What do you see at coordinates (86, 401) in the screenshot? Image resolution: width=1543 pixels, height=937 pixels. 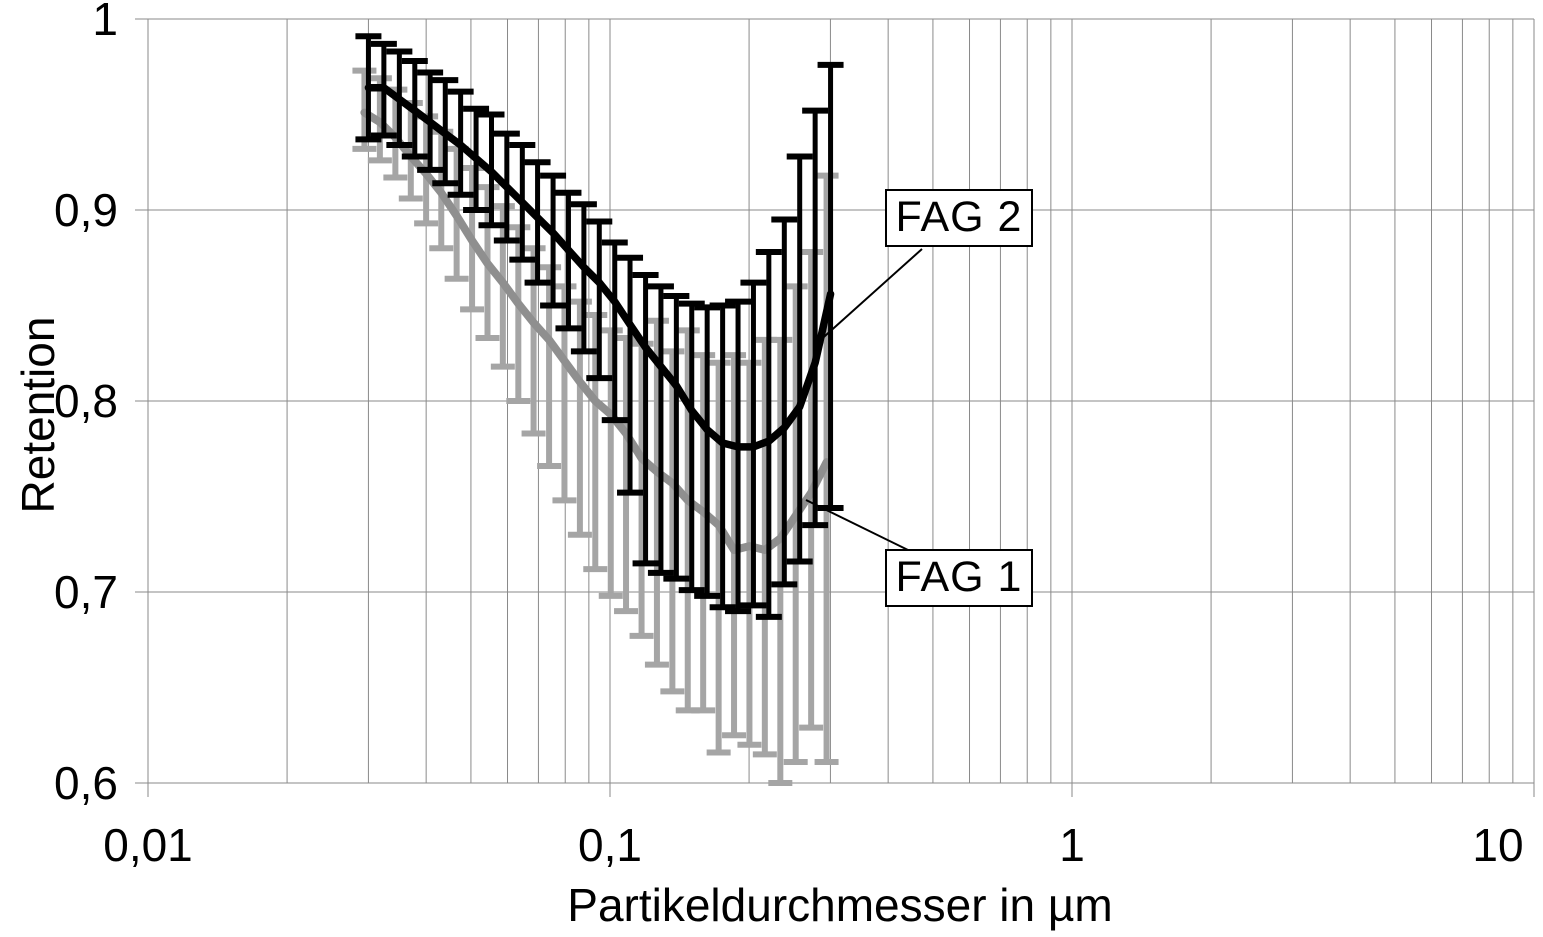 I see `y-tick-label: 0,8` at bounding box center [86, 401].